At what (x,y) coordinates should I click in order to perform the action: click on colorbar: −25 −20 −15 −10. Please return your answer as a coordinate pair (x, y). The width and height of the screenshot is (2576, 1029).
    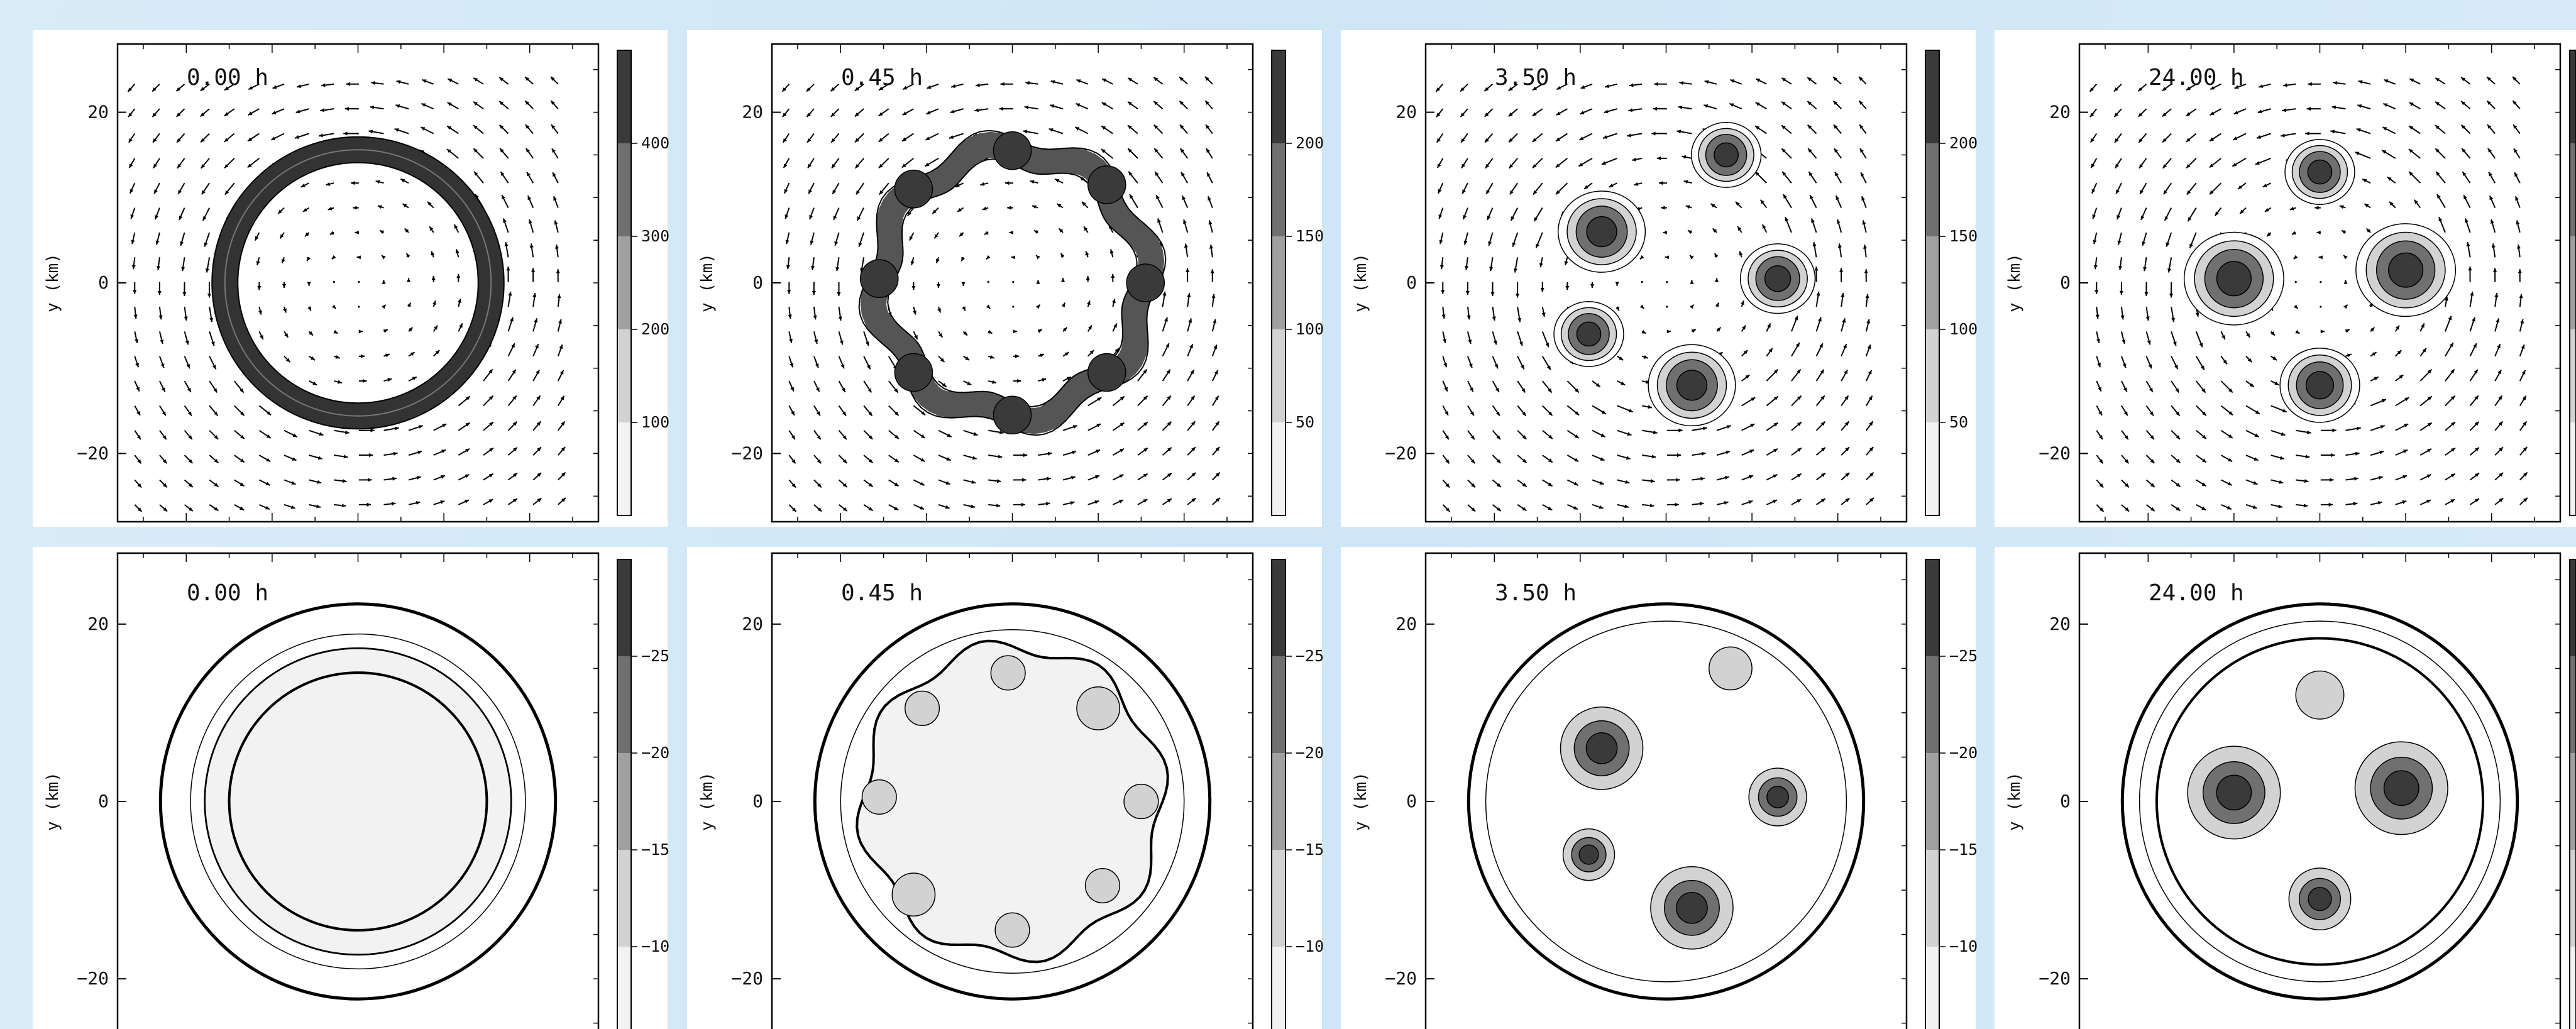
    Looking at the image, I should click on (1952, 794).